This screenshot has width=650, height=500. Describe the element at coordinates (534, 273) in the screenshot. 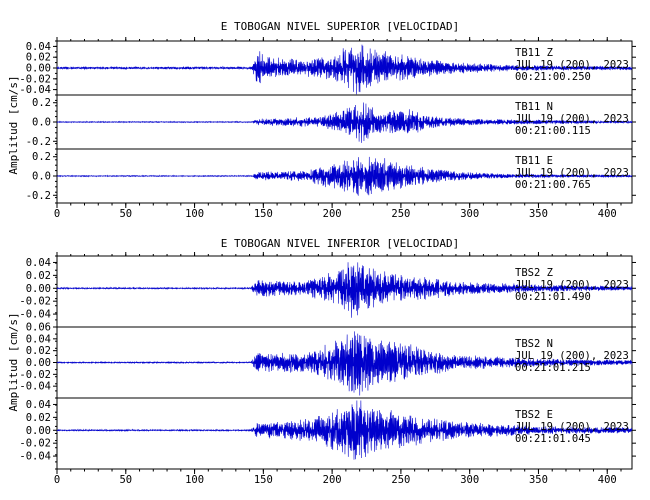

I see `station-label: TBS2 Z` at that location.